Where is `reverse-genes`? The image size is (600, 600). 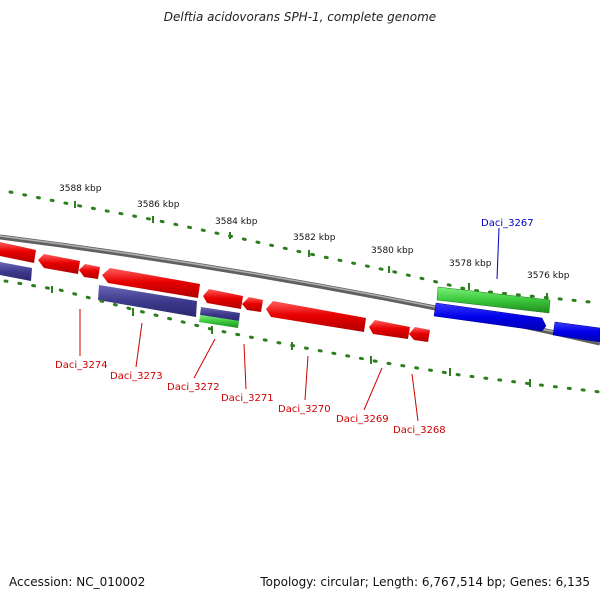 reverse-genes is located at coordinates (215, 292).